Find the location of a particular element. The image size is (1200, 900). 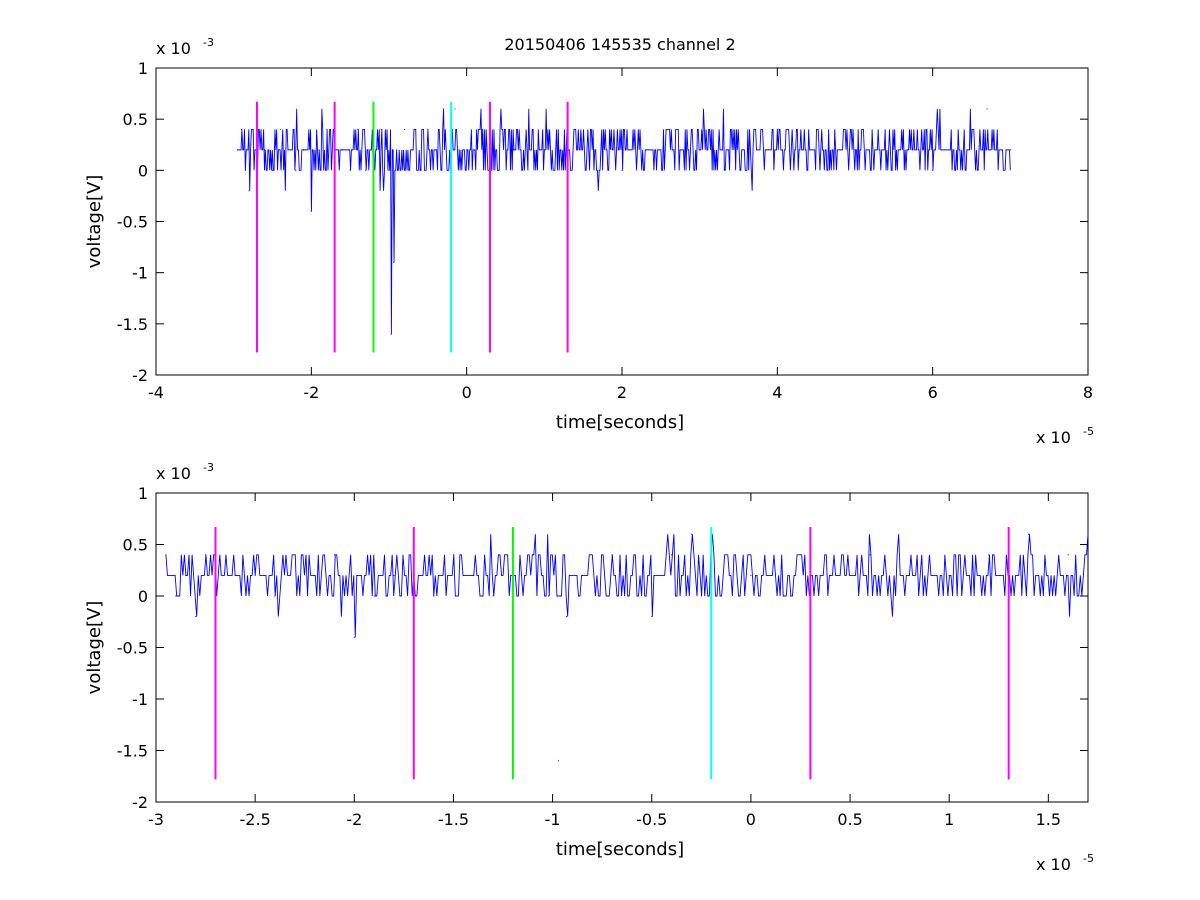

x-tick-label: 6 is located at coordinates (933, 392).